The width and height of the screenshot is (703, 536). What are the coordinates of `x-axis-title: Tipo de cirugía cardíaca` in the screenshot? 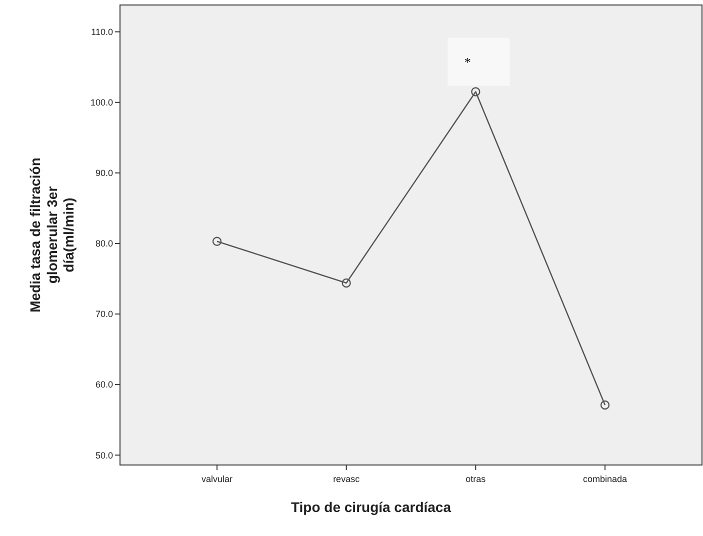 It's located at (371, 507).